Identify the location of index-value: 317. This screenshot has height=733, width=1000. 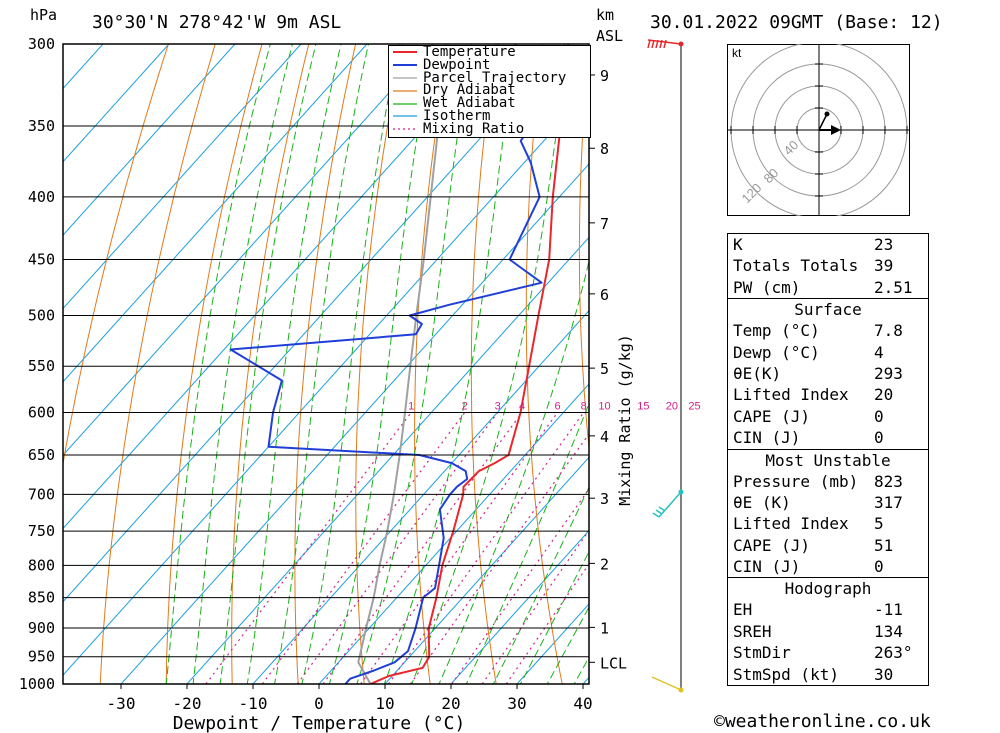
(888, 502).